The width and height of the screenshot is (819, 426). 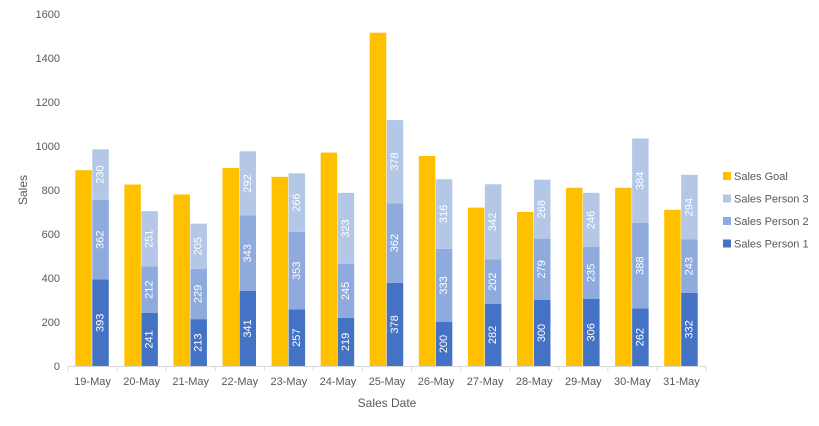 I want to click on data-label-sales-person-1: 241, so click(x=150, y=339).